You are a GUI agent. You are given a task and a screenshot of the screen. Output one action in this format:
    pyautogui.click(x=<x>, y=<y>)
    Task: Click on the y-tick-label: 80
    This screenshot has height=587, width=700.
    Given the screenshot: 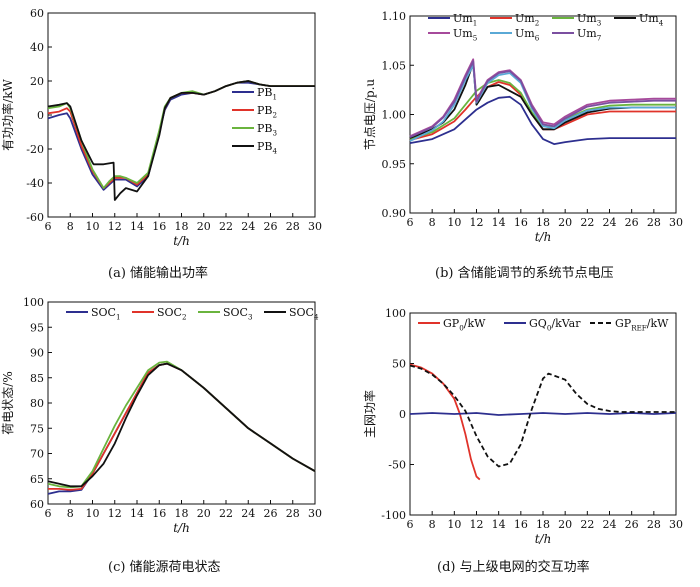 What is the action you would take?
    pyautogui.click(x=37, y=403)
    